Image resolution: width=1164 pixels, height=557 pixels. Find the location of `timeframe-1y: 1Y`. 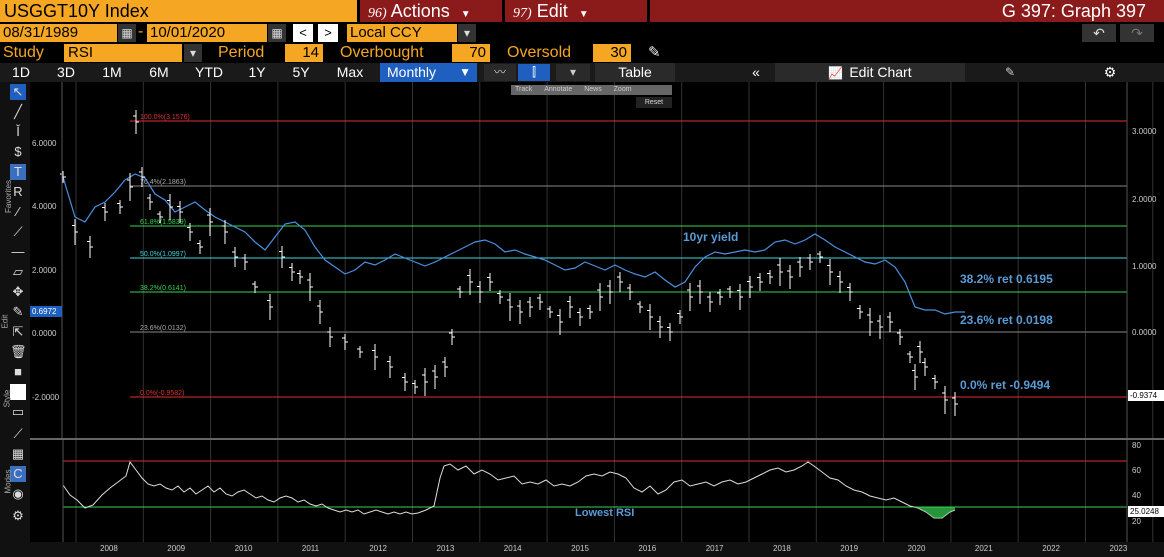

timeframe-1y: 1Y is located at coordinates (257, 72).